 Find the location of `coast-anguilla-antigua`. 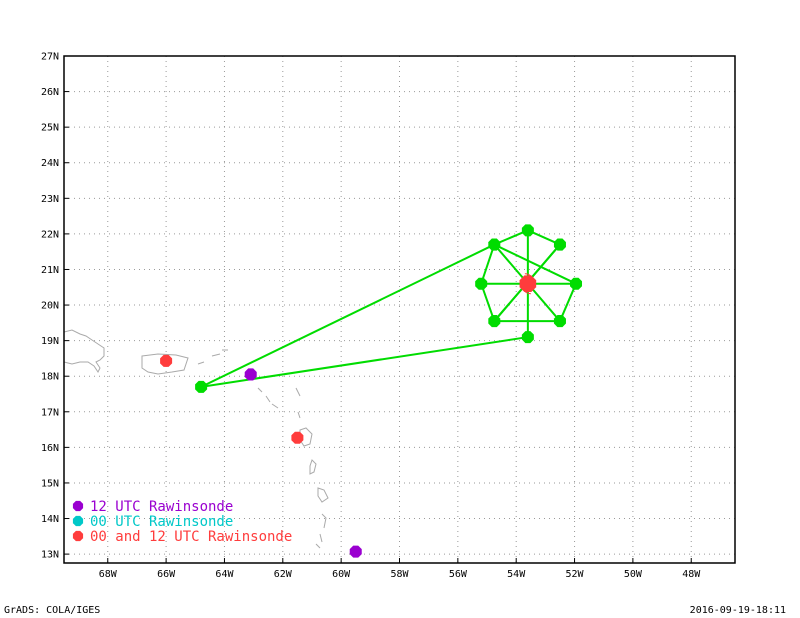

coast-anguilla-antigua is located at coordinates (279, 403).